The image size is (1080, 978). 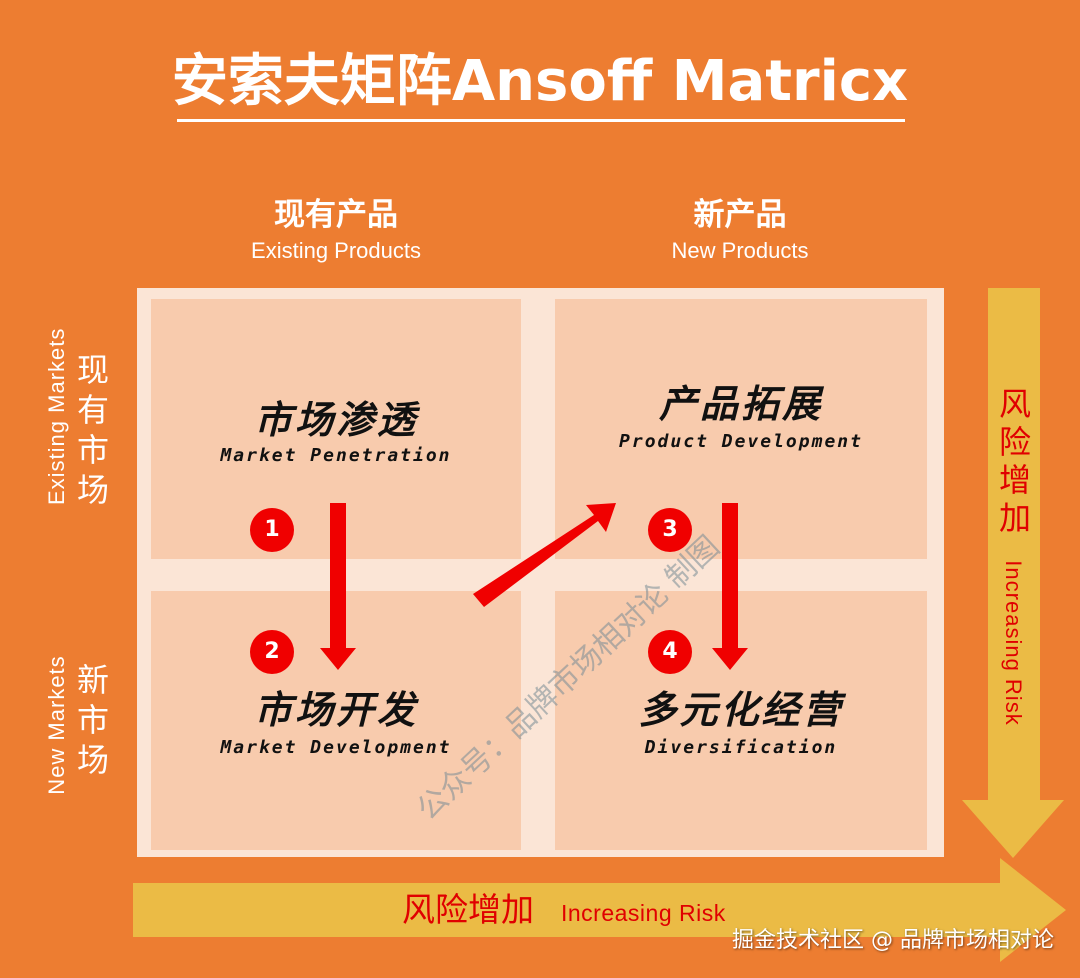 What do you see at coordinates (1013, 643) in the screenshot?
I see `risk-vertical-en: Increasing Risk` at bounding box center [1013, 643].